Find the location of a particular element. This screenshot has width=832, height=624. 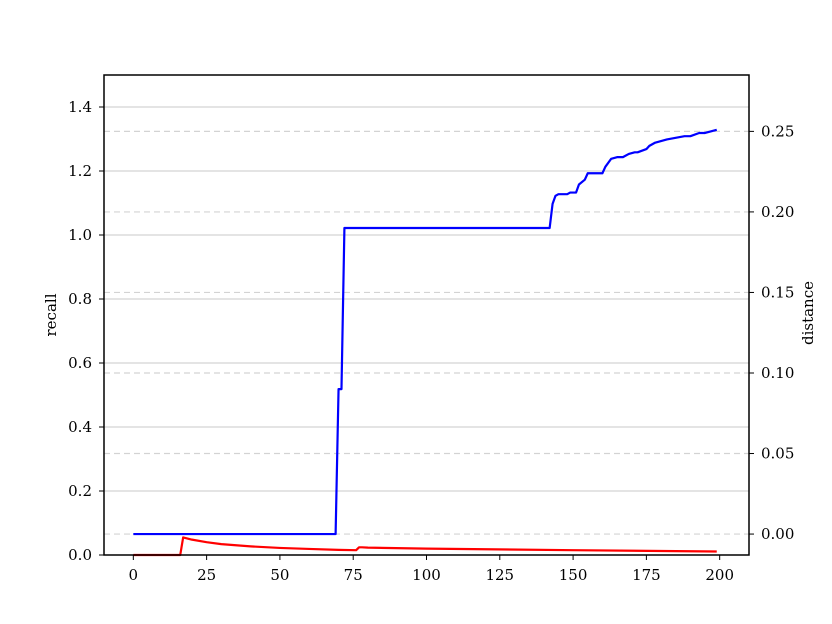

x-tick-label: 50 is located at coordinates (279, 575).